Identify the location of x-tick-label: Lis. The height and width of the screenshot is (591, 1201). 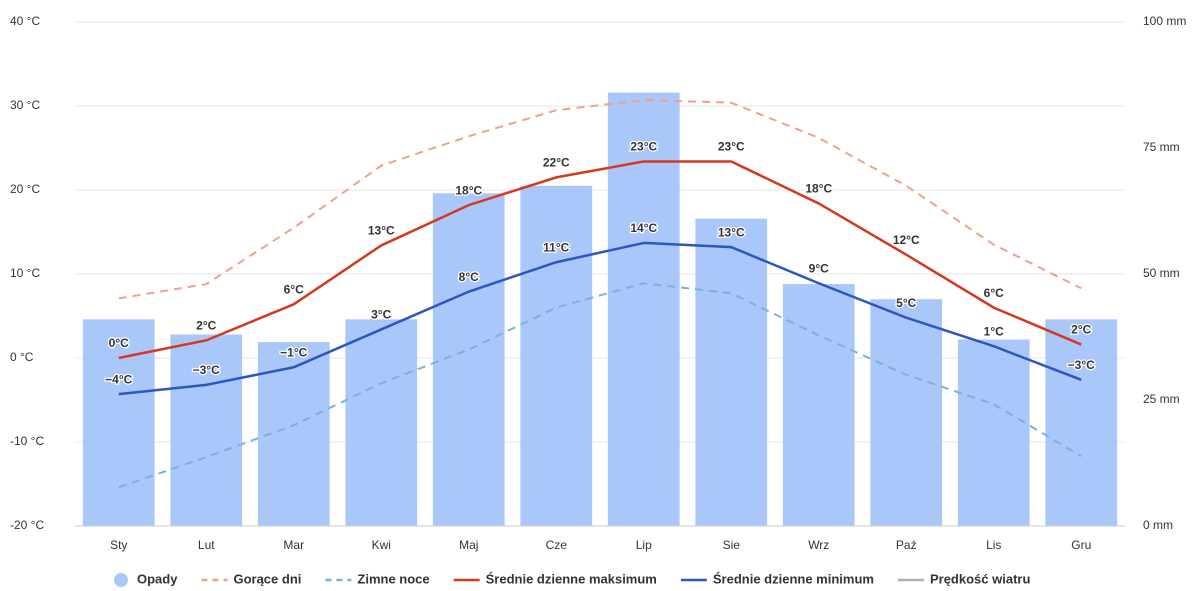
(993, 545).